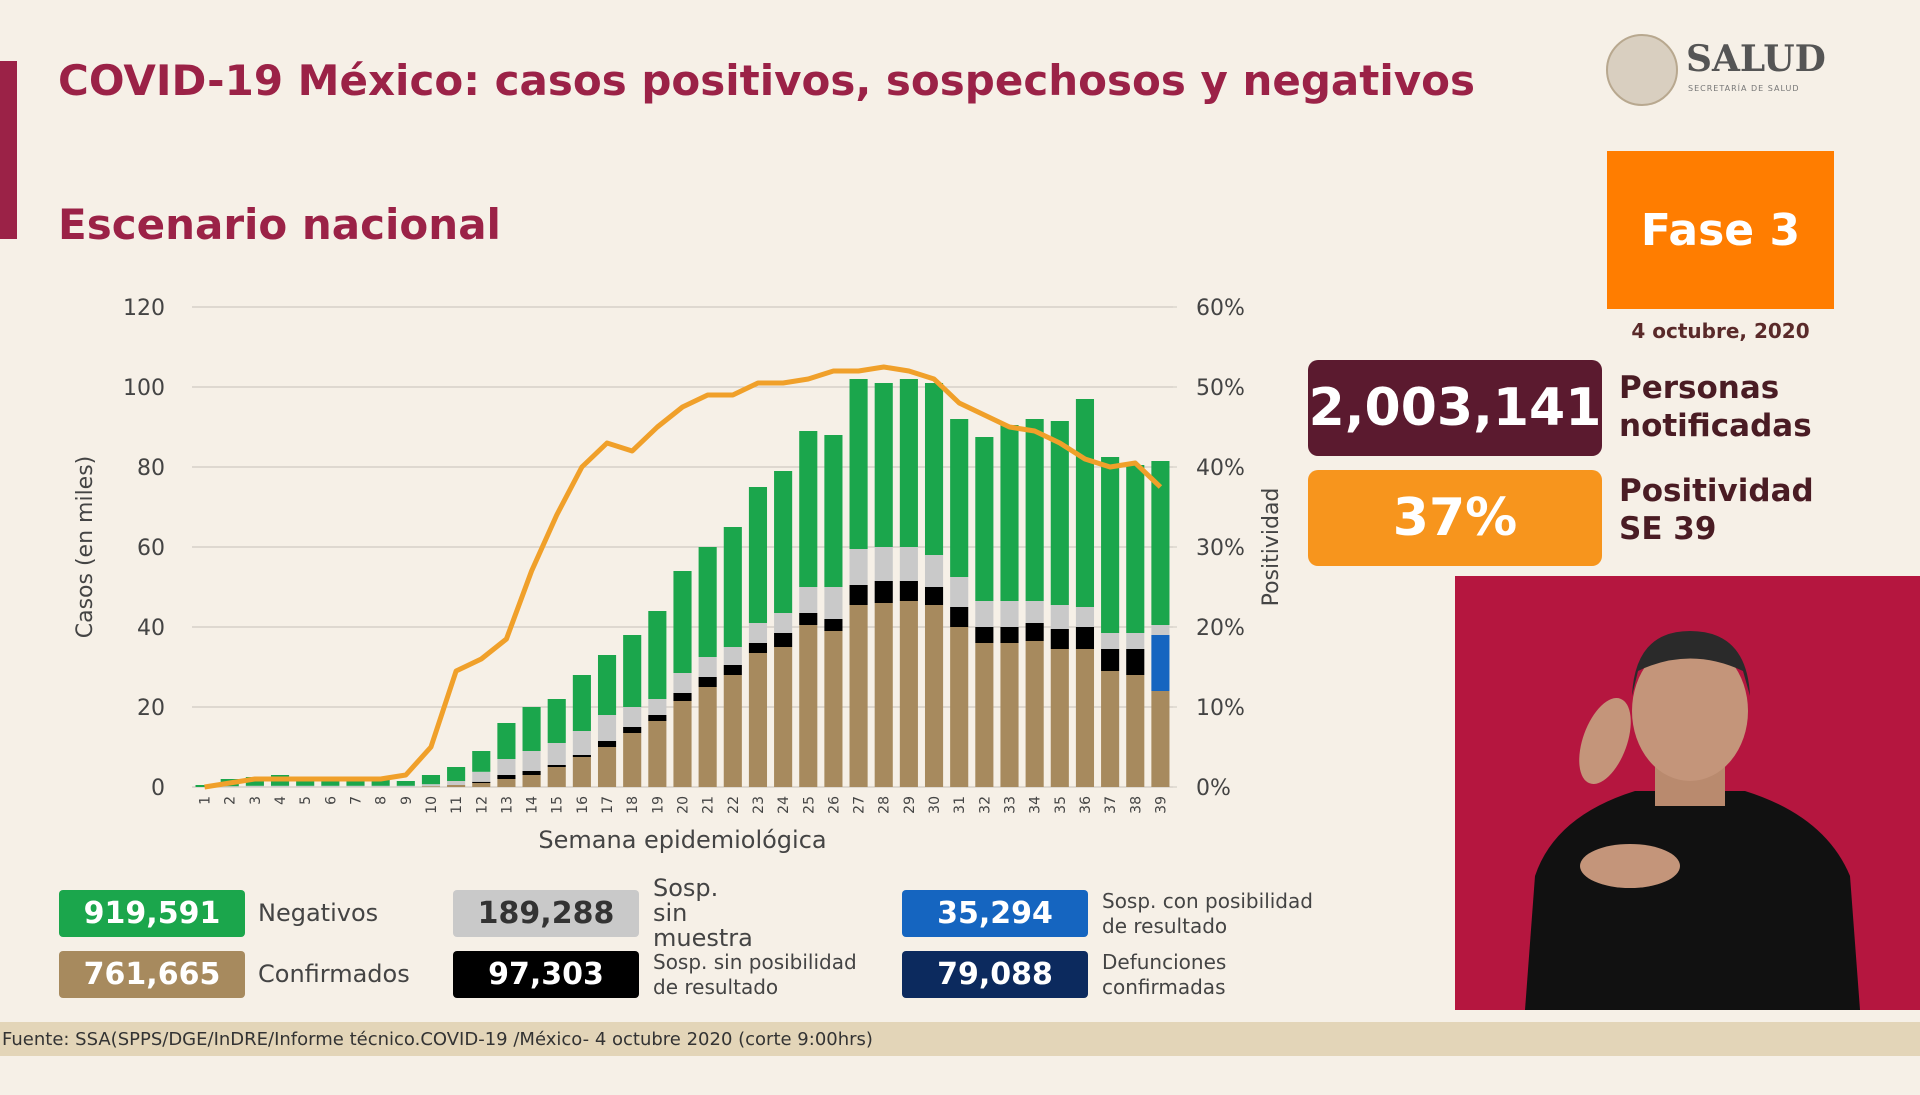  What do you see at coordinates (809, 805) in the screenshot?
I see `x-tick-label: 25` at bounding box center [809, 805].